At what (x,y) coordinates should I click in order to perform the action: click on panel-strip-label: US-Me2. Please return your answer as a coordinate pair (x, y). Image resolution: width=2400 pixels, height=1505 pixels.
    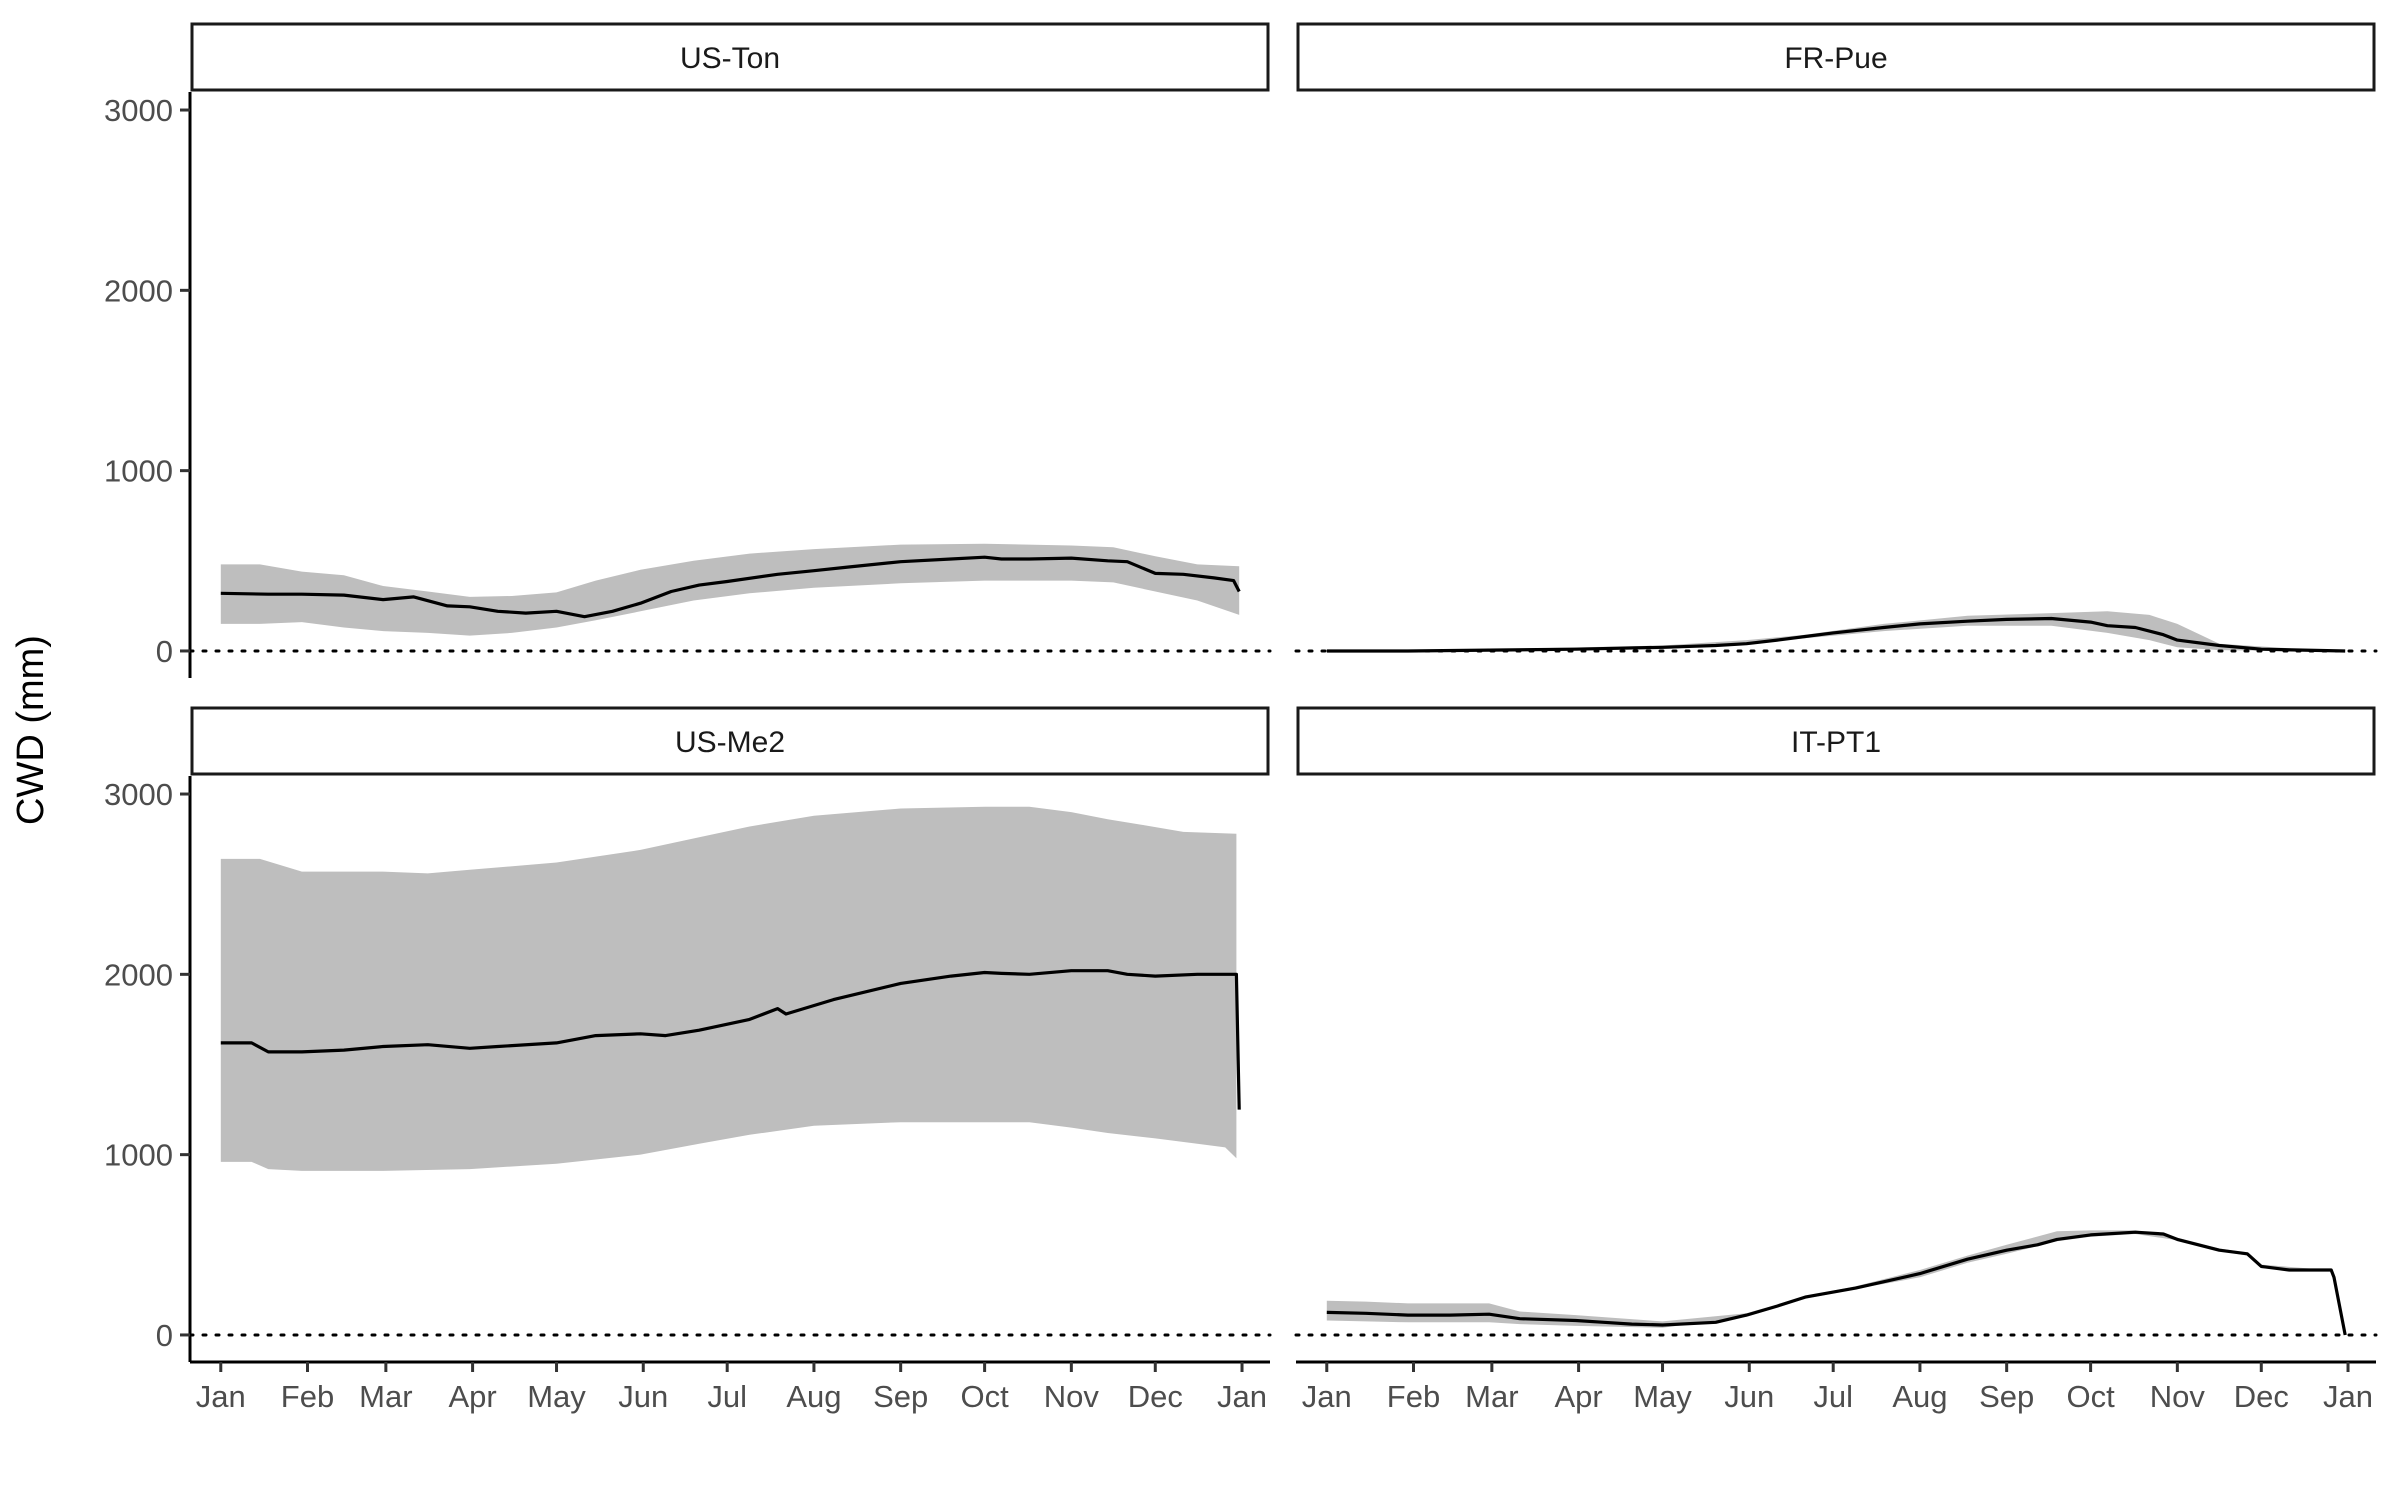
    Looking at the image, I should click on (730, 742).